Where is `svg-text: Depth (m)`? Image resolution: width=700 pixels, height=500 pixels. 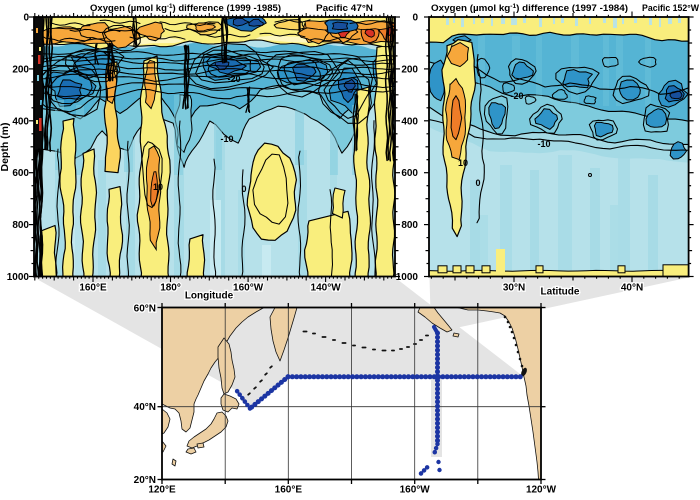 svg-text: Depth (m) is located at coordinates (5, 147).